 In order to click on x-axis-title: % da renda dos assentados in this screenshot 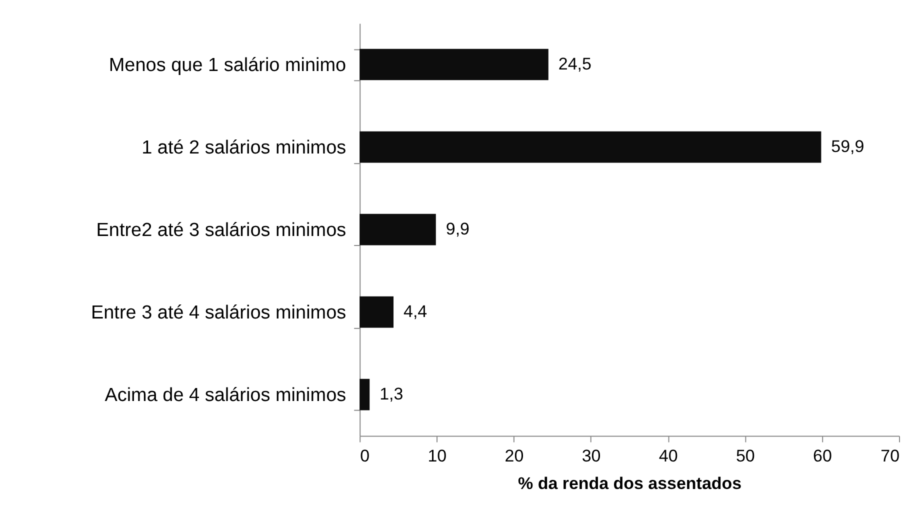, I will do `click(630, 484)`.